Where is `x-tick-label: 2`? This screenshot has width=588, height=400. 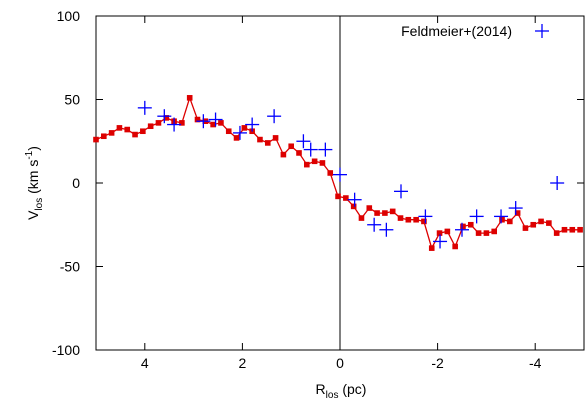
x-tick-label: 2 is located at coordinates (243, 363).